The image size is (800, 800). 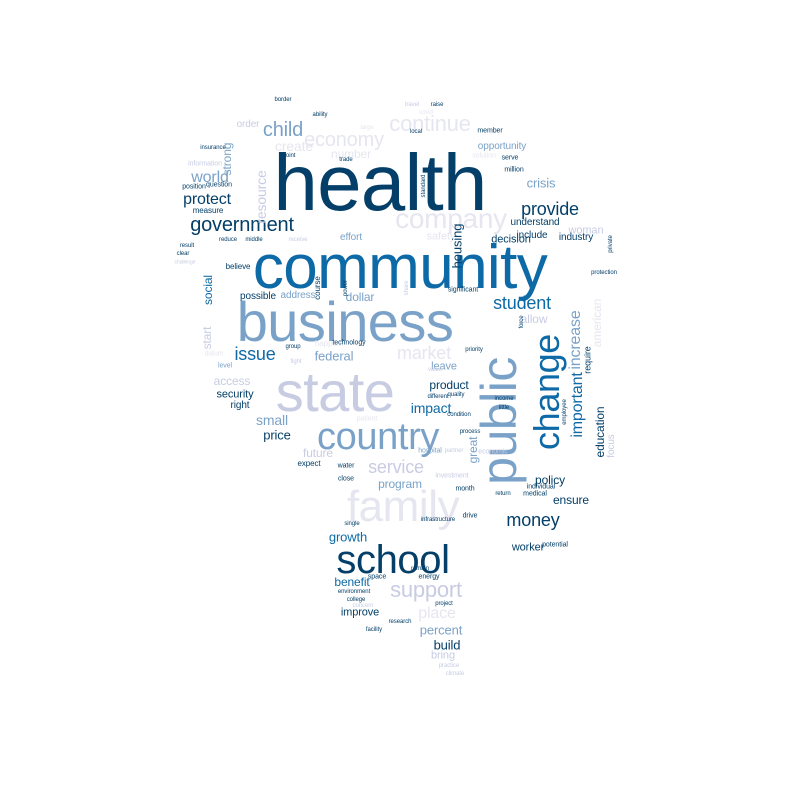 I want to click on word-climate: climate, so click(x=455, y=674).